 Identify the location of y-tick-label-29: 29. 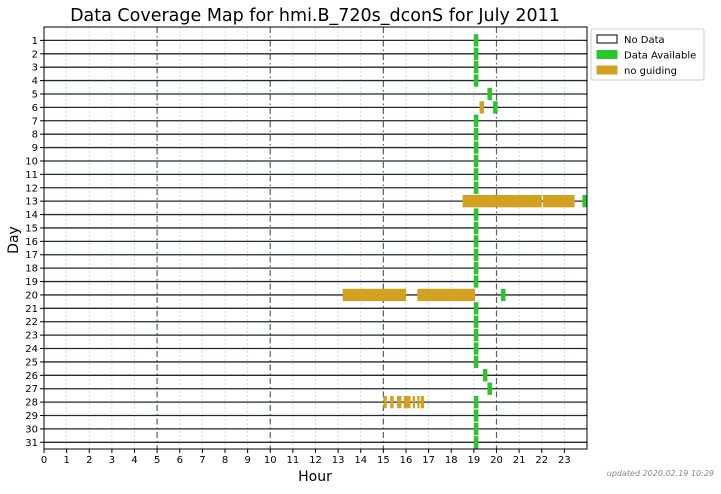
(31, 416).